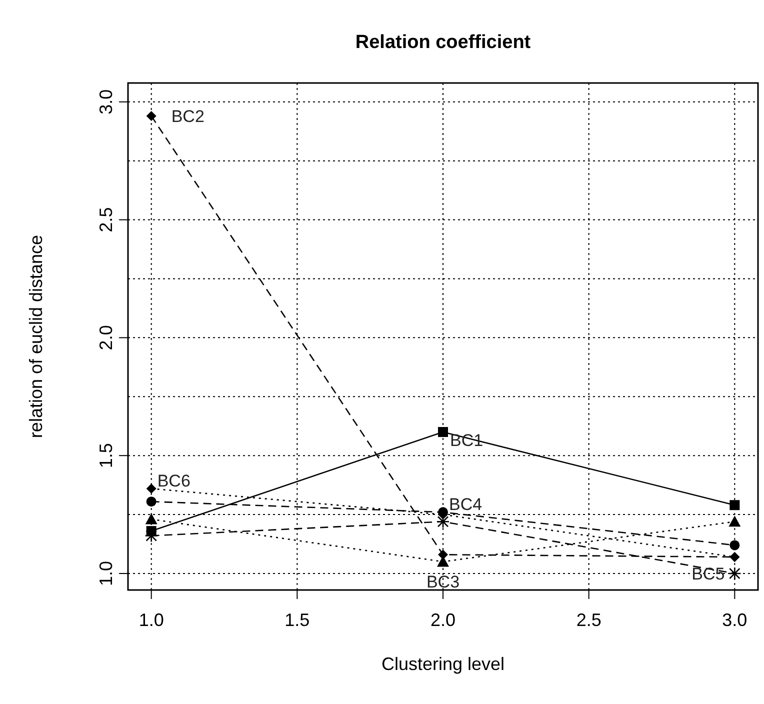 The image size is (764, 704). What do you see at coordinates (187, 116) in the screenshot?
I see `series-label: BC2` at bounding box center [187, 116].